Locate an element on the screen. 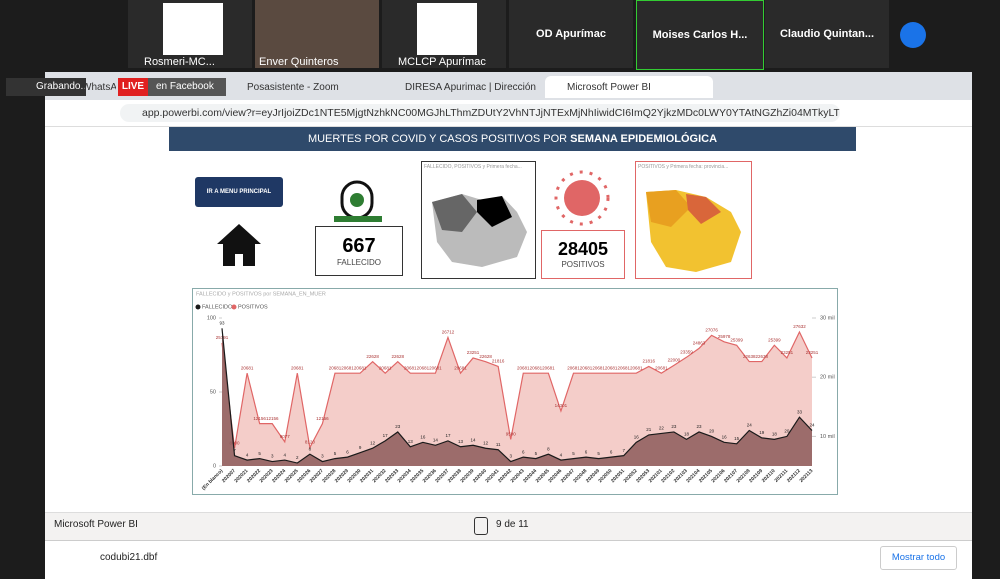  card: 28405 POSITIVOS is located at coordinates (583, 254).